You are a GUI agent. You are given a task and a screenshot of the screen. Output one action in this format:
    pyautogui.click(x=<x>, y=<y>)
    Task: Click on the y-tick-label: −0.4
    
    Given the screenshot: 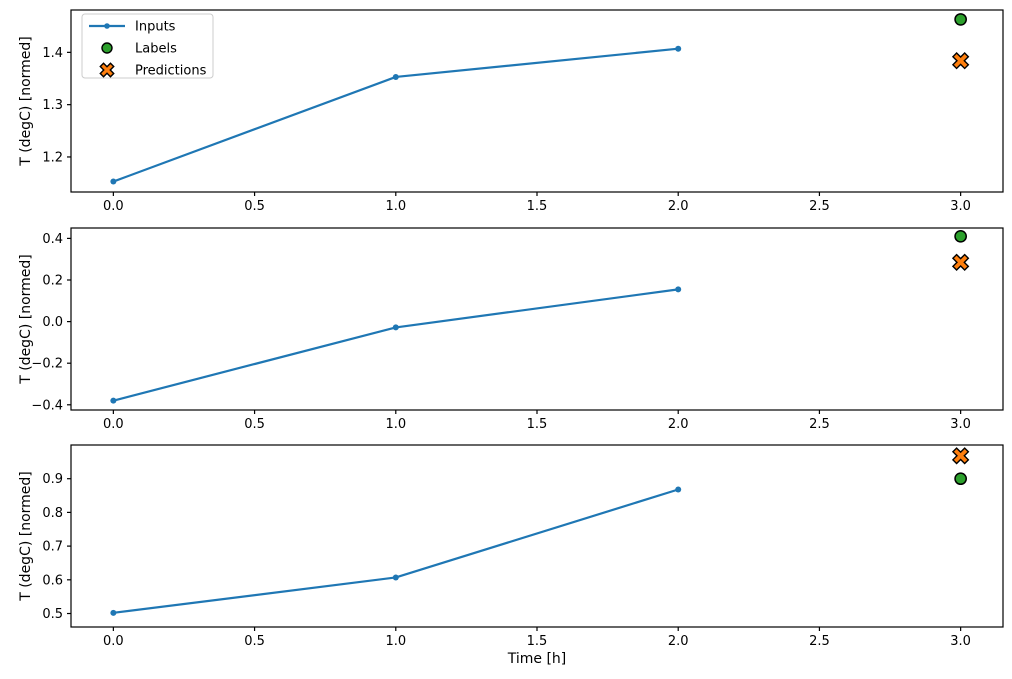 What is the action you would take?
    pyautogui.click(x=47, y=405)
    